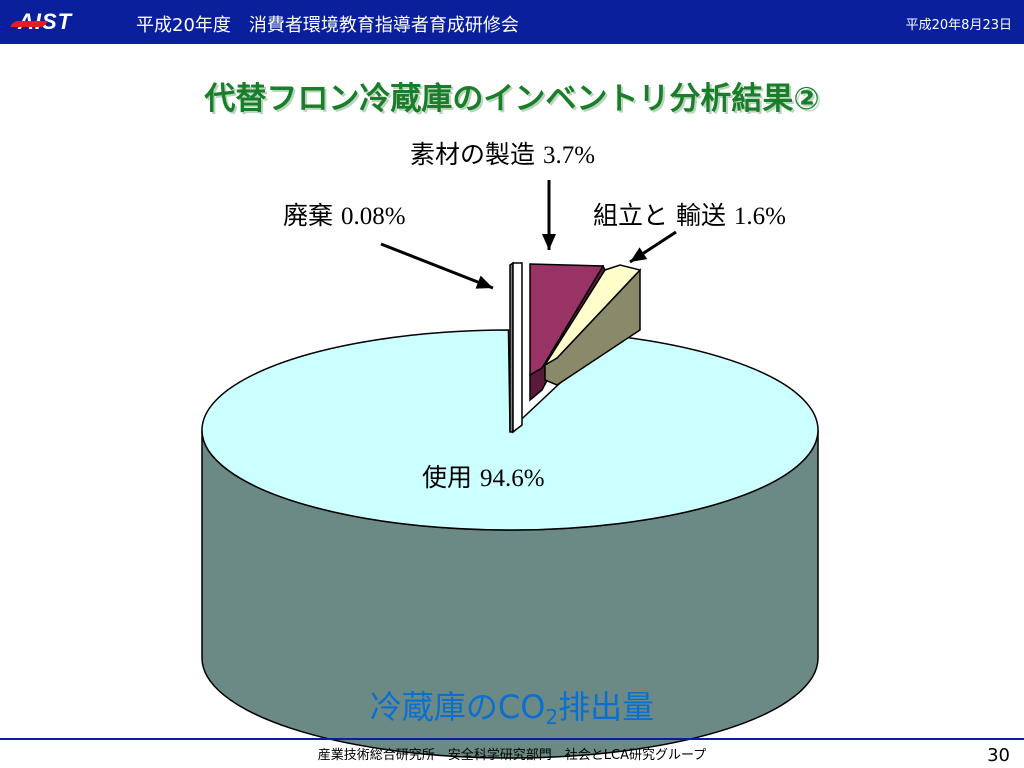 Image resolution: width=1024 pixels, height=768 pixels. I want to click on page-number: 30, so click(998, 755).